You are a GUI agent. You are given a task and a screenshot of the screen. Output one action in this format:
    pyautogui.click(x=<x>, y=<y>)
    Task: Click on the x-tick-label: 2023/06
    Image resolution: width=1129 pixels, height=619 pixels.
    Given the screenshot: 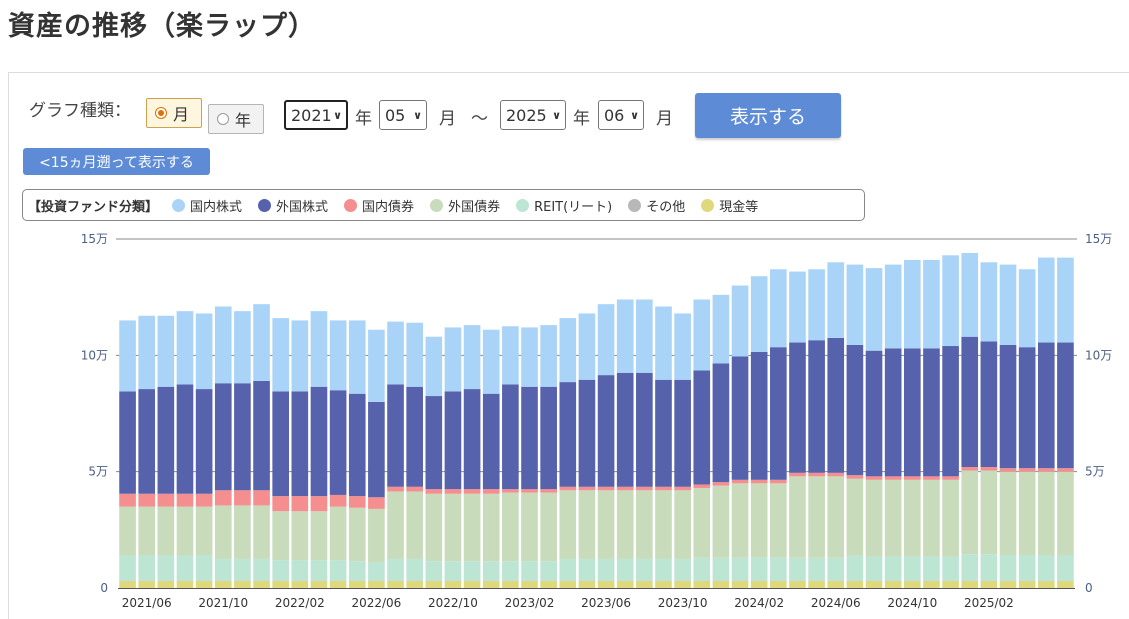 What is the action you would take?
    pyautogui.click(x=606, y=603)
    